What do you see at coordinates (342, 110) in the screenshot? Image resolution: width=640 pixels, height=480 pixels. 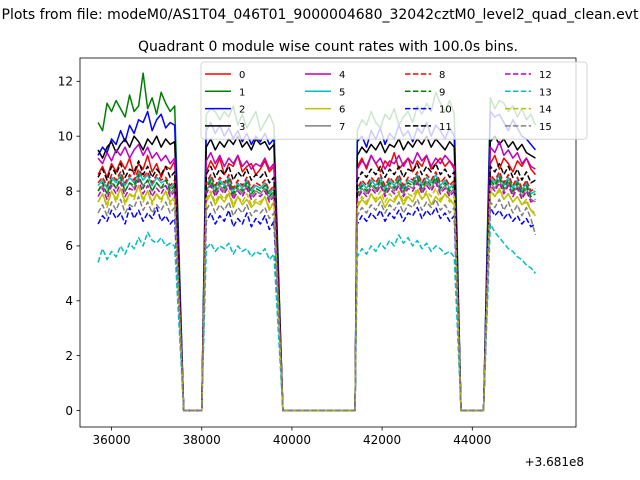 I see `legend-label-6: 6` at bounding box center [342, 110].